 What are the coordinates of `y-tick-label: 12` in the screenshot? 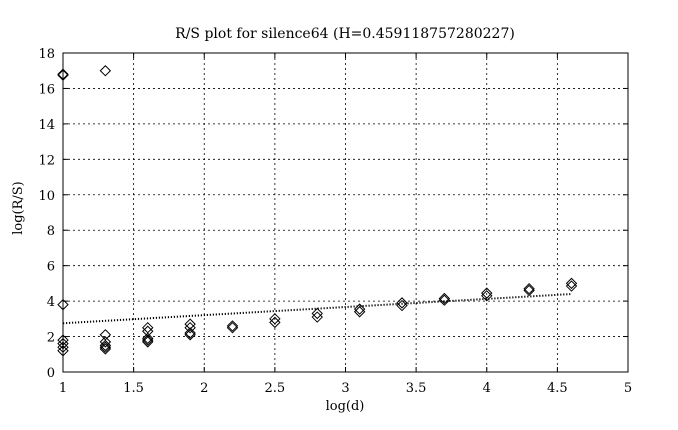 It's located at (46, 160).